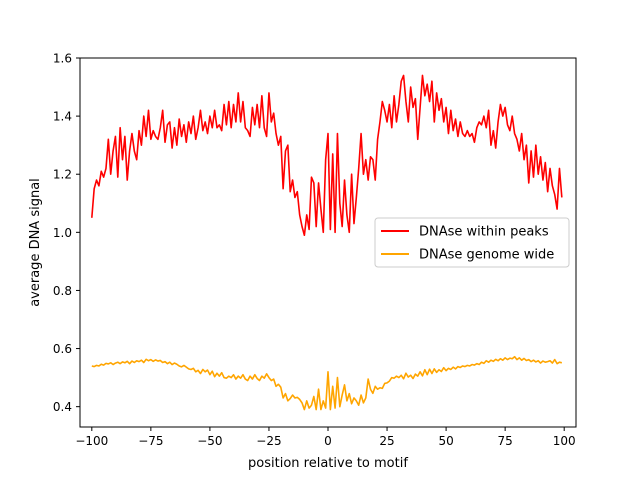 This screenshot has height=480, width=640. Describe the element at coordinates (62, 117) in the screenshot. I see `y-tick-label: 1.4` at that location.